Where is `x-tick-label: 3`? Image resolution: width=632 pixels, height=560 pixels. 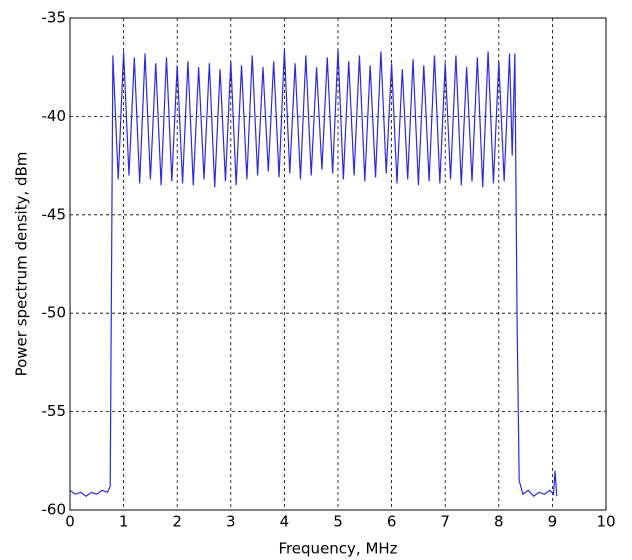 x-tick-label: 3 is located at coordinates (231, 522).